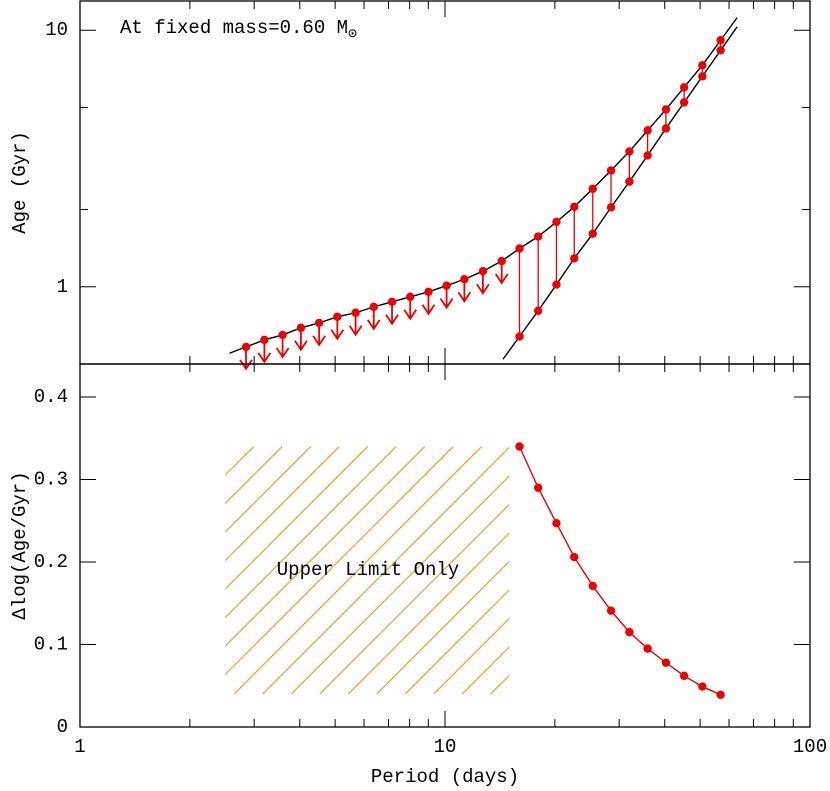 The image size is (830, 791). What do you see at coordinates (810, 747) in the screenshot?
I see `x-tick-label: 100` at bounding box center [810, 747].